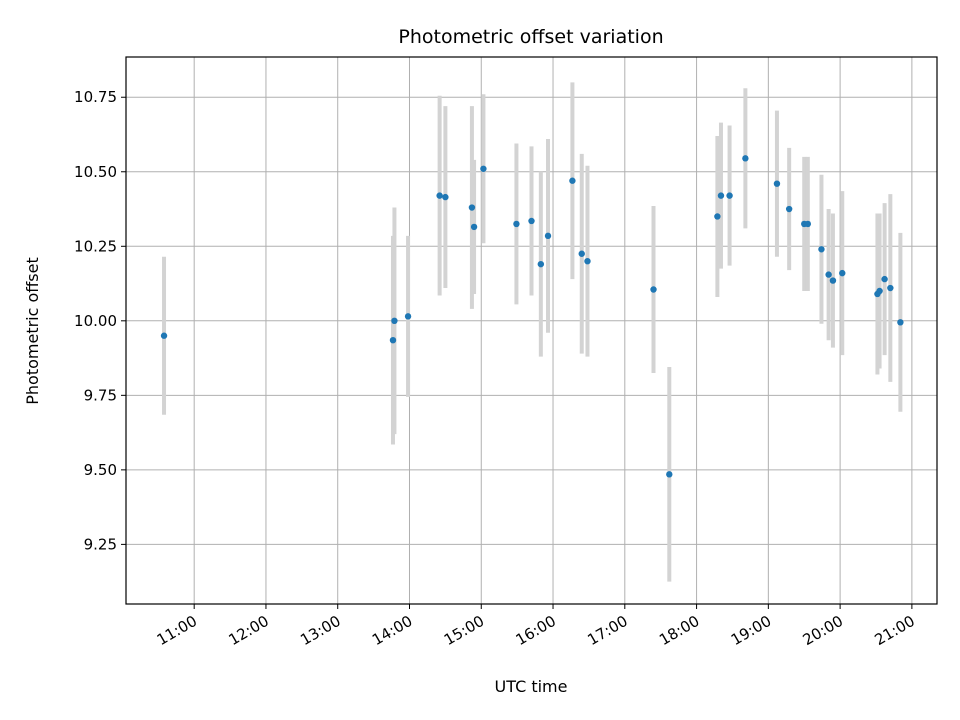  Describe the element at coordinates (536, 630) in the screenshot. I see `x-tick-label: 16:00` at that location.